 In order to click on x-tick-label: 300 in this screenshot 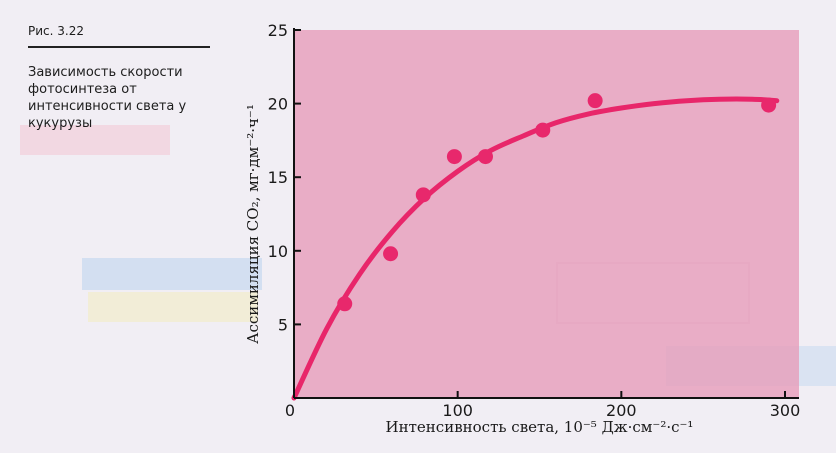, I will do `click(785, 410)`.